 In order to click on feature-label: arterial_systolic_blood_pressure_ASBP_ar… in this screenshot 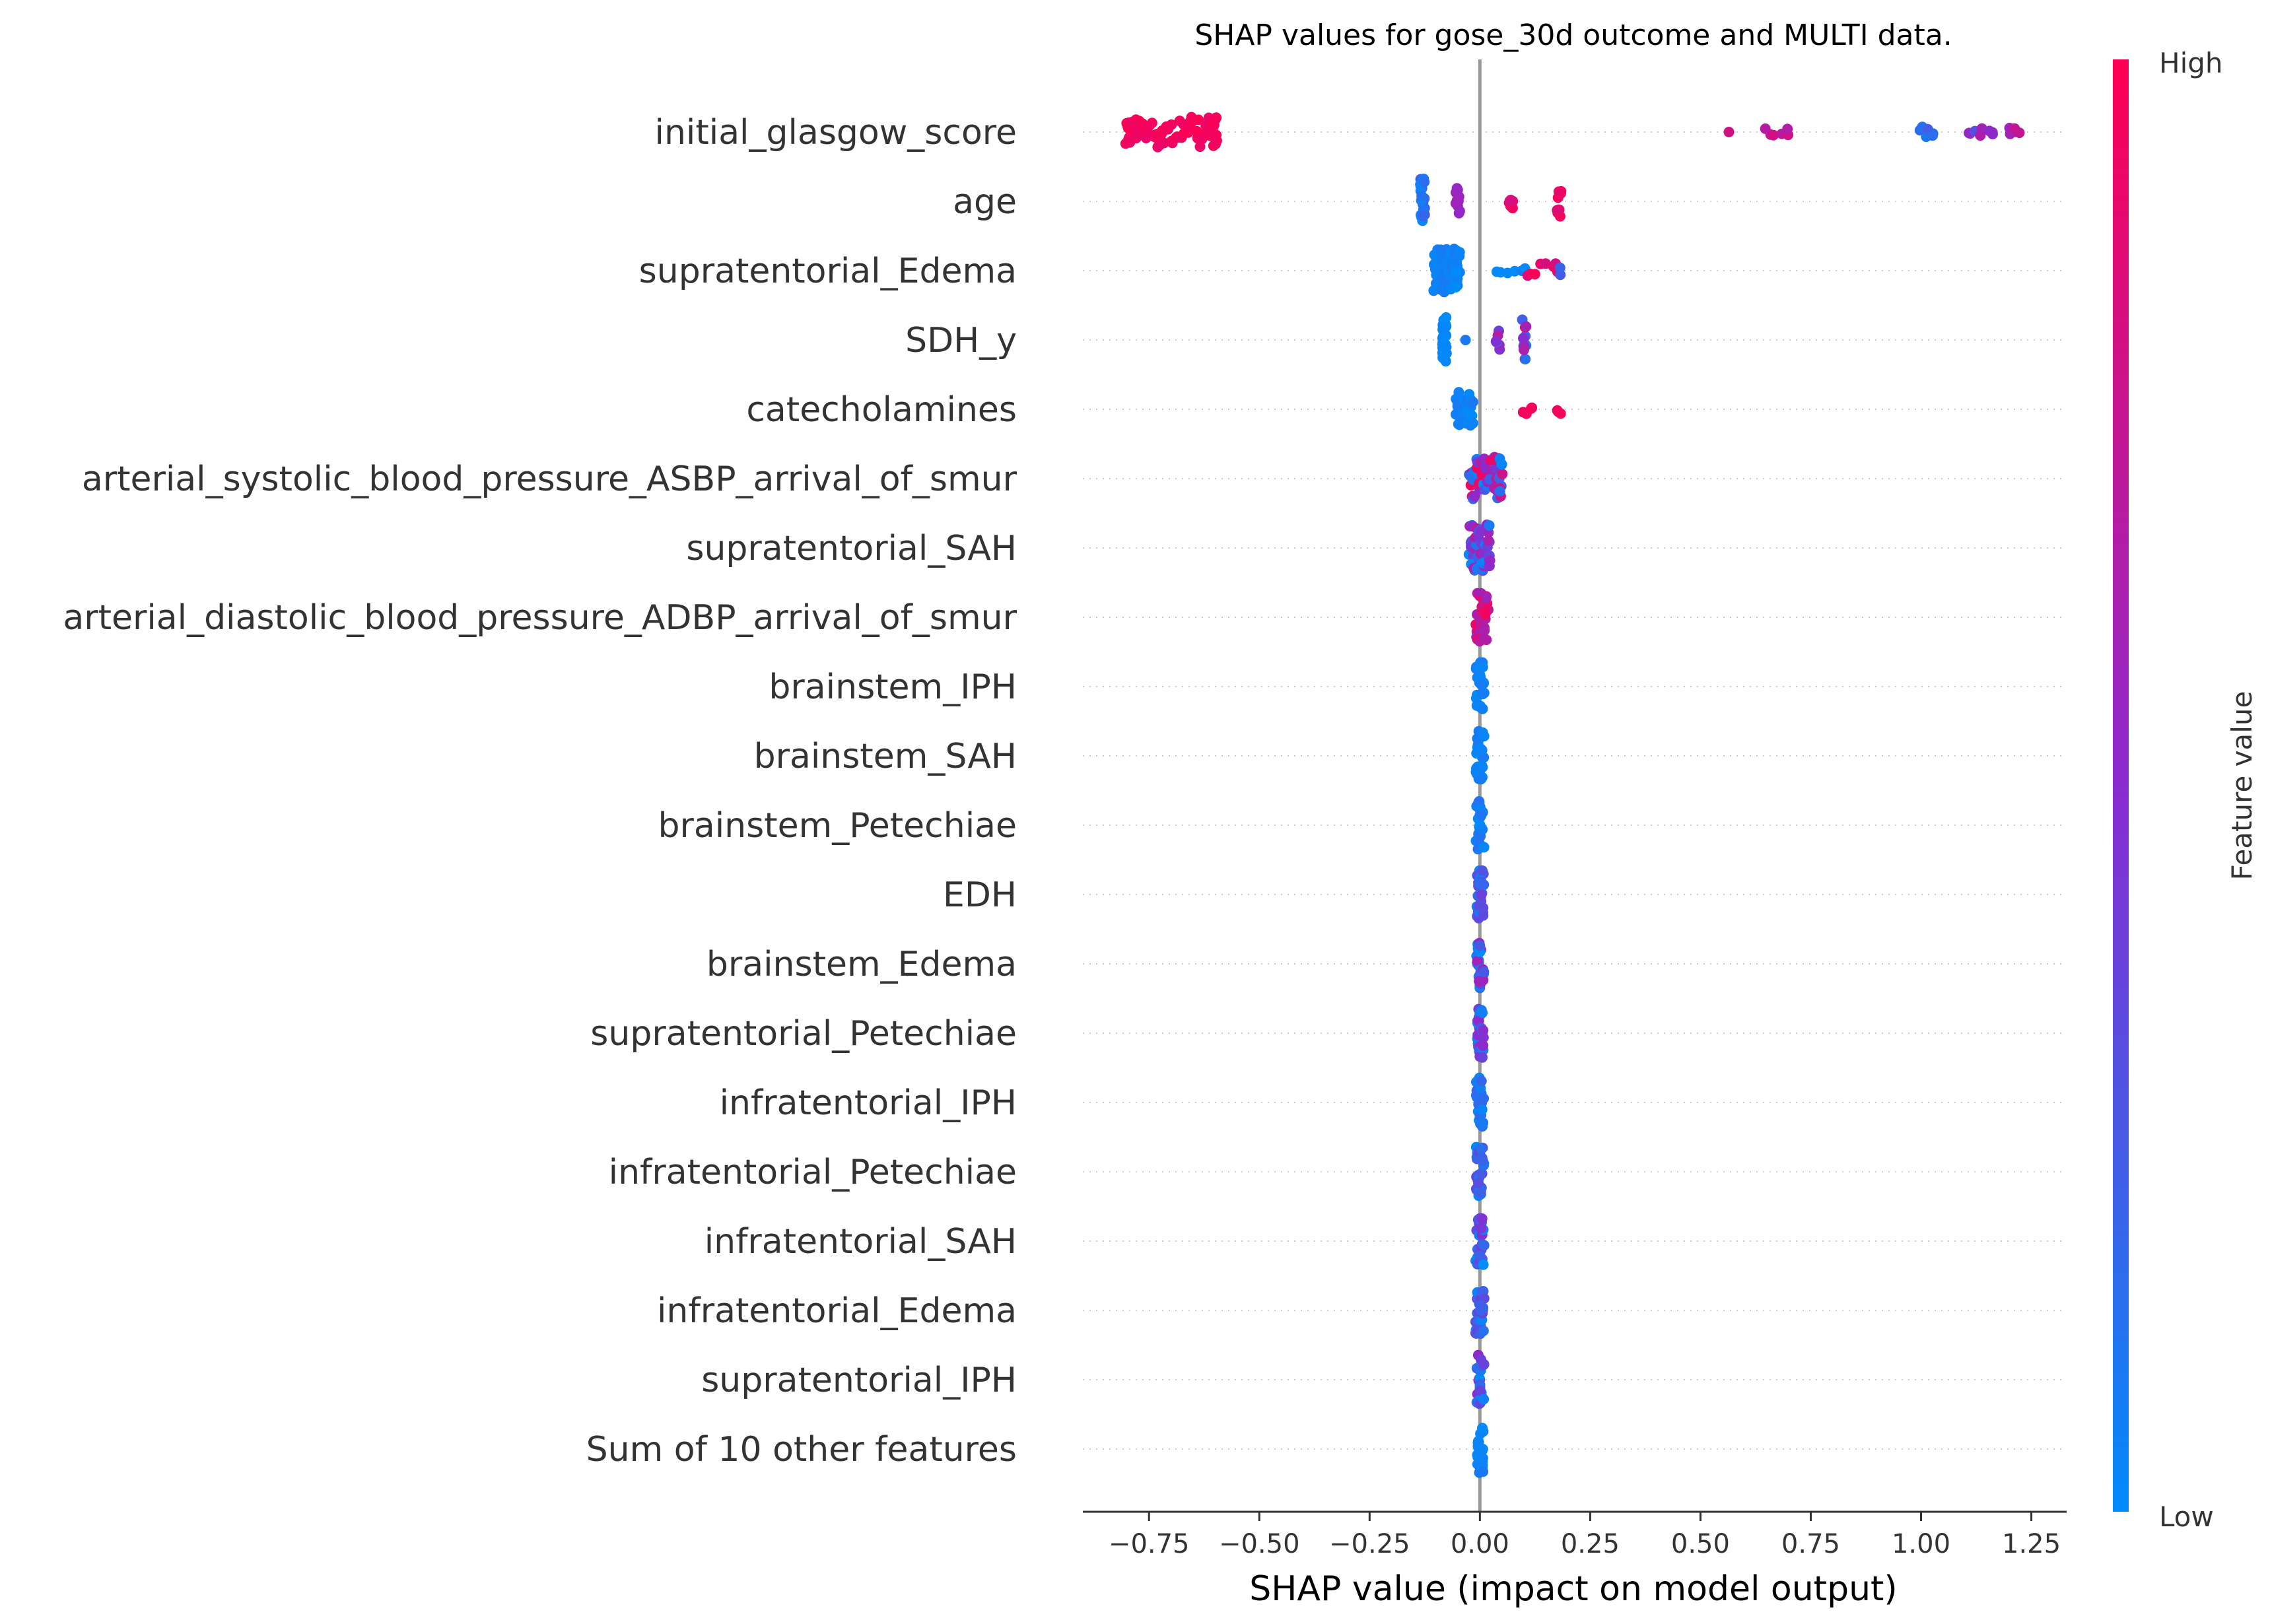, I will do `click(549, 479)`.